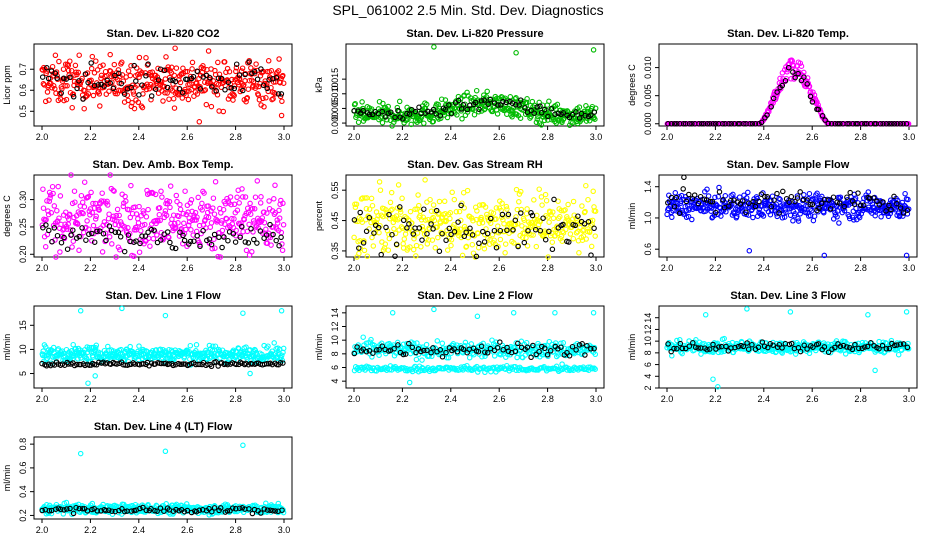  What do you see at coordinates (7, 478) in the screenshot?
I see `y-axis-label: ml/min` at bounding box center [7, 478].